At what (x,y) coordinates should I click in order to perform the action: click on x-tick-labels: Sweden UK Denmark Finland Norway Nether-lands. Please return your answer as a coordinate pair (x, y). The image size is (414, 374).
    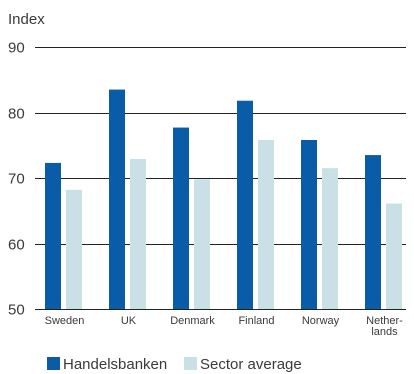
    Looking at the image, I should click on (224, 326).